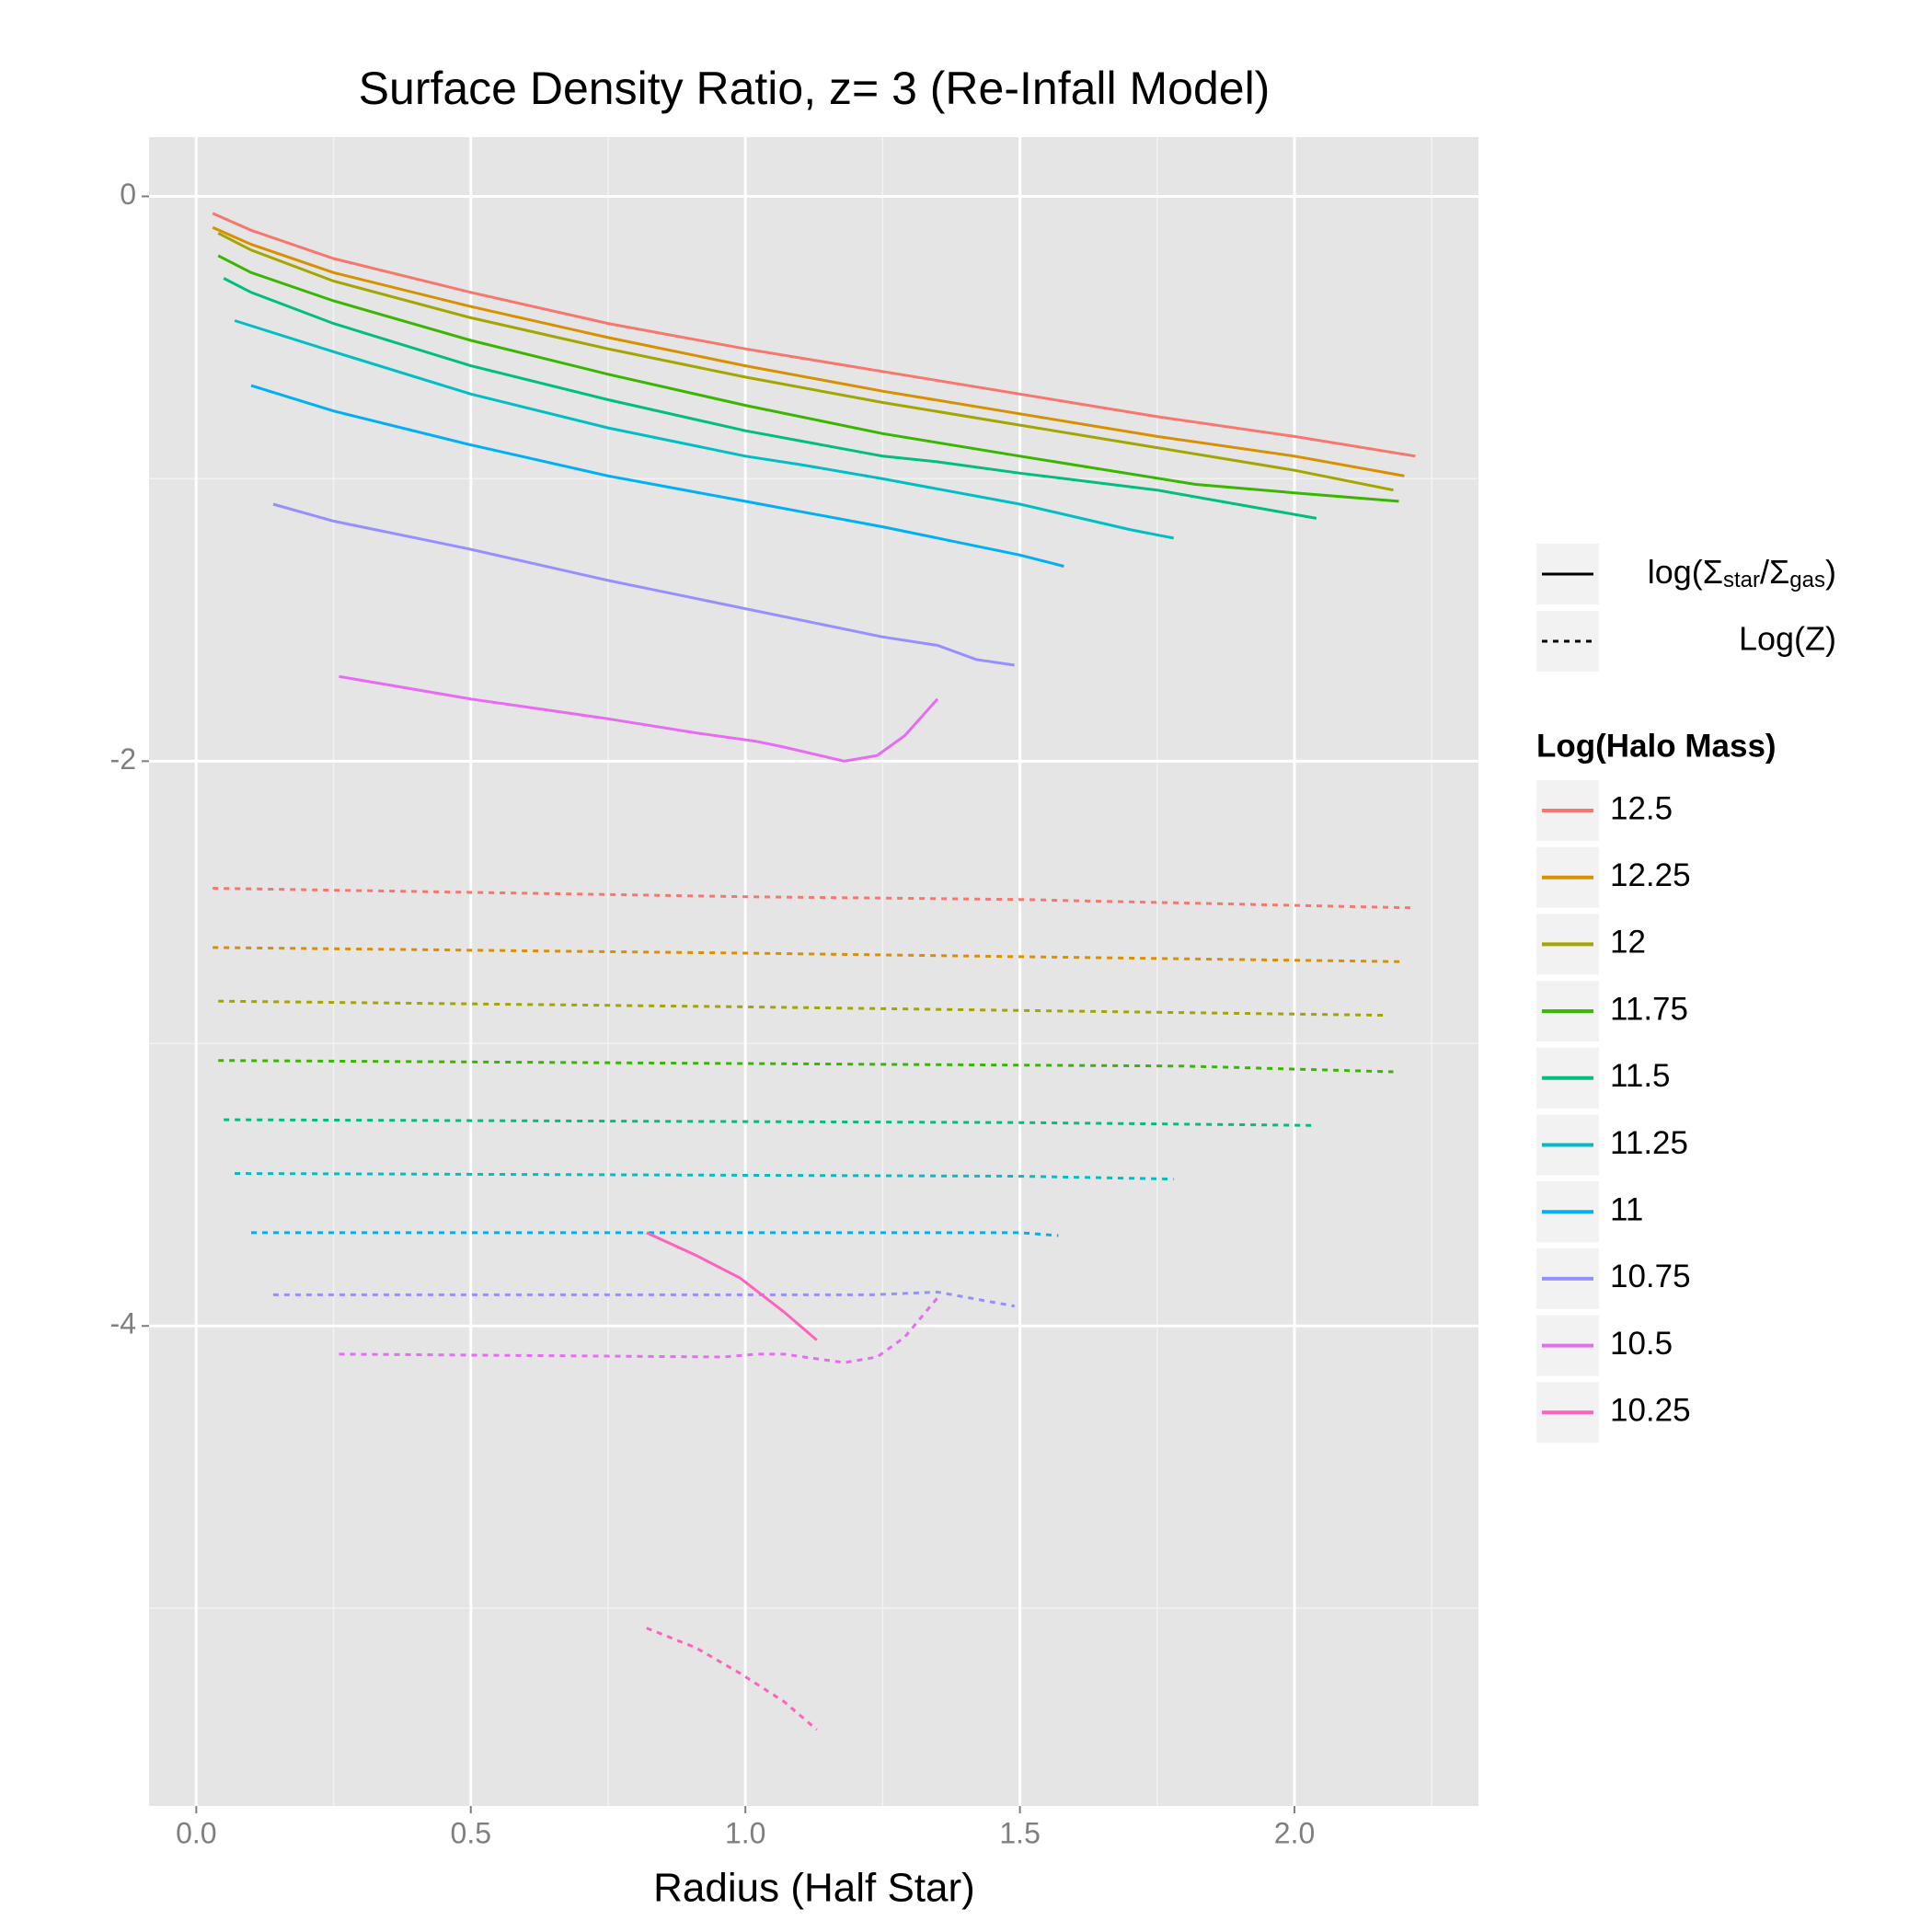  What do you see at coordinates (1020, 1832) in the screenshot?
I see `x-tick-label: 1.5` at bounding box center [1020, 1832].